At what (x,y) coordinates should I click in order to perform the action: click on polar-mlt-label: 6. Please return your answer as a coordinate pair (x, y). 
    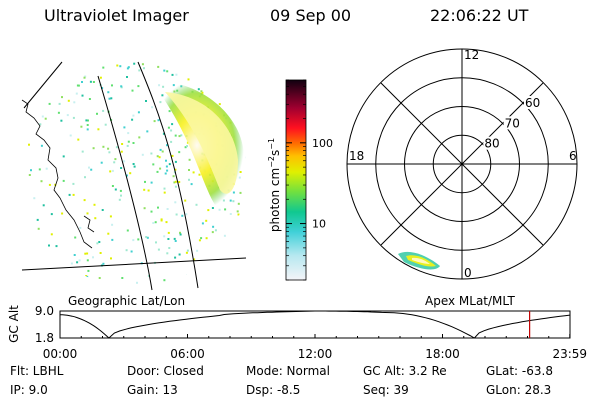
    Looking at the image, I should click on (573, 156).